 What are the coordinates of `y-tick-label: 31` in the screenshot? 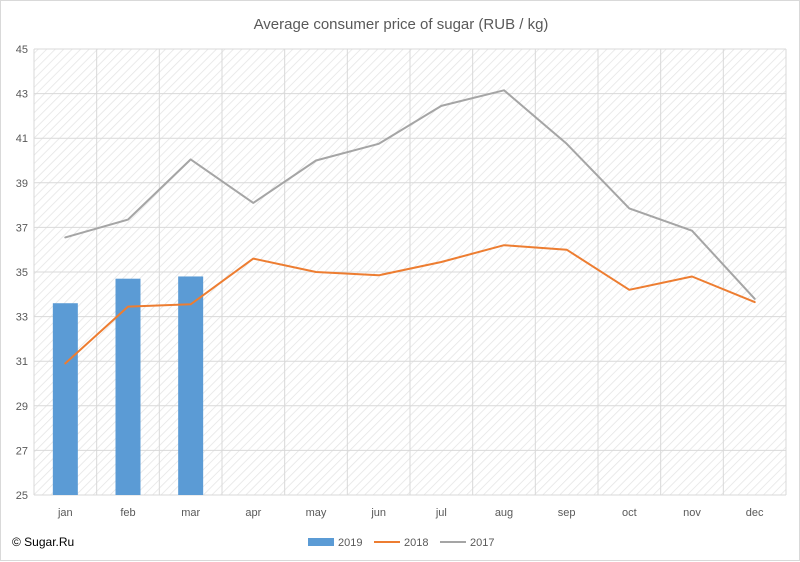 It's located at (22, 362).